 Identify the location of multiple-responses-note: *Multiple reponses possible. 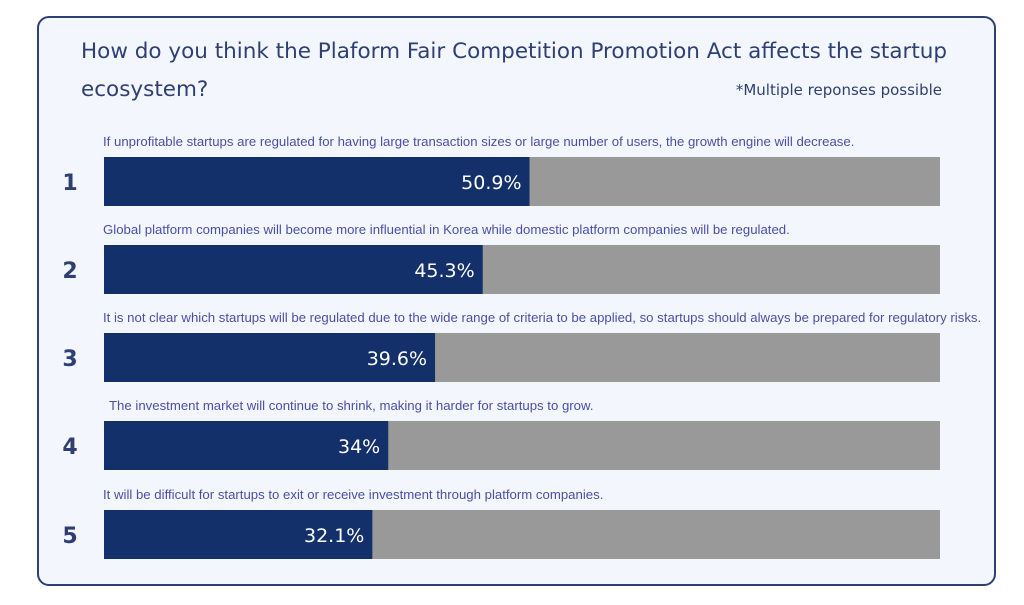
(838, 90).